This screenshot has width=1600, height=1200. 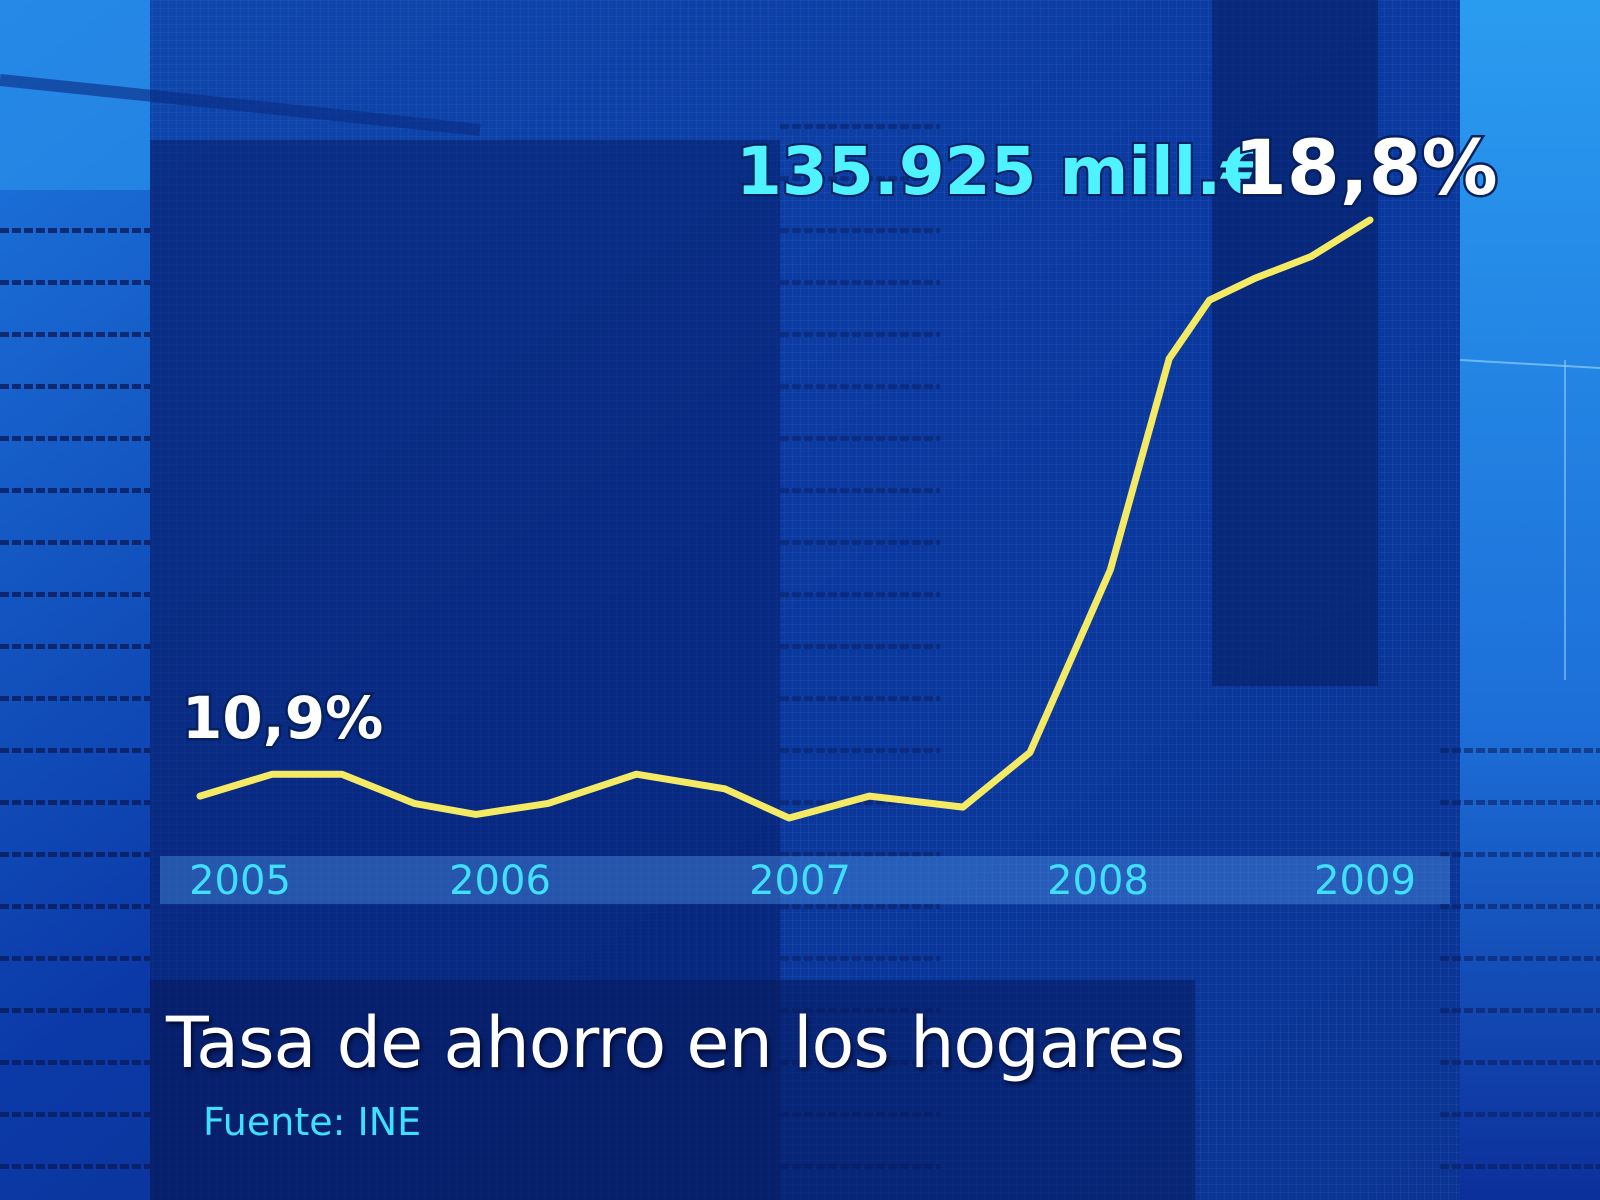 I want to click on x-tick-label: 2008, so click(x=1098, y=881).